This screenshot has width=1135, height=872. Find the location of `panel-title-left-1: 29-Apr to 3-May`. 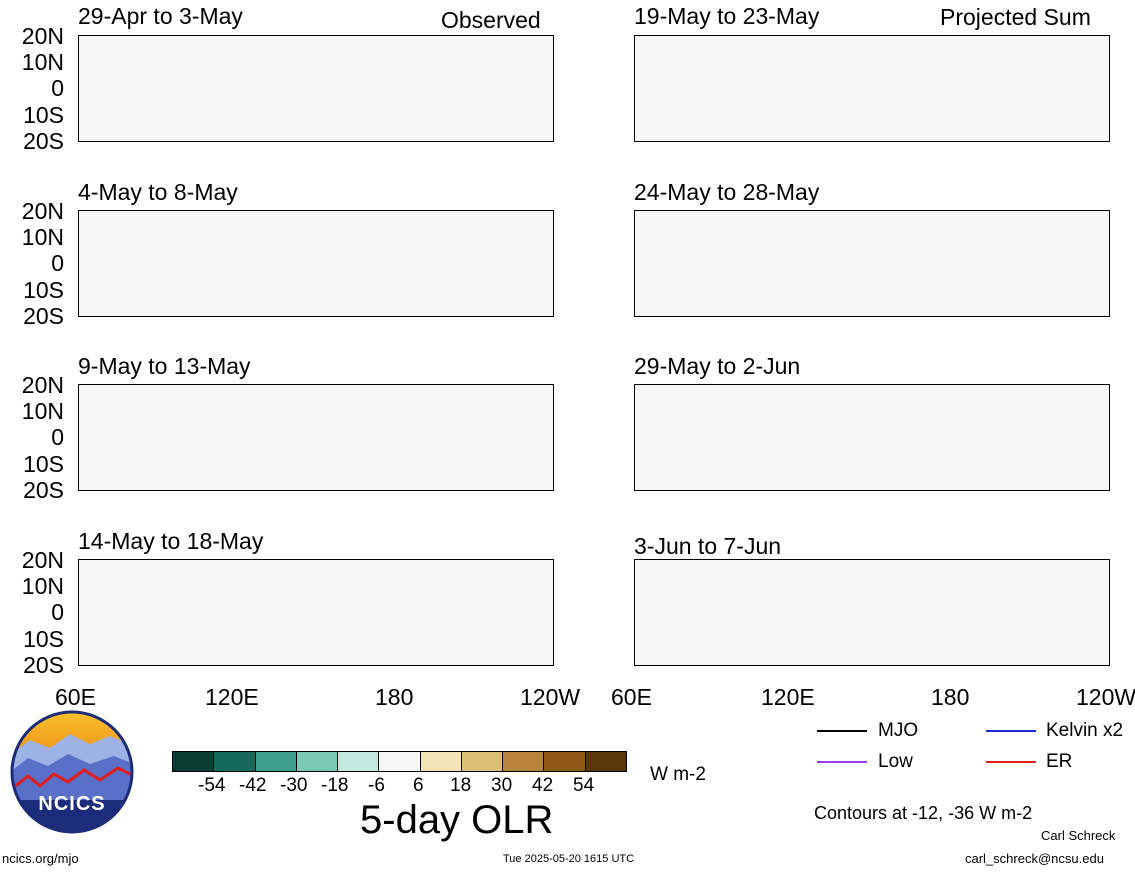

panel-title-left-1: 29-Apr to 3-May is located at coordinates (160, 16).